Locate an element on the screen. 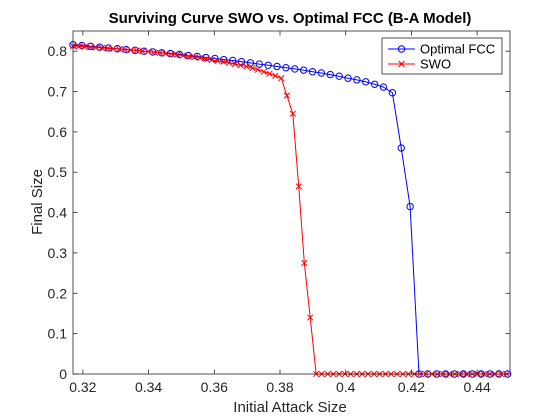  legend-marker-optimal-fcc is located at coordinates (401, 49).